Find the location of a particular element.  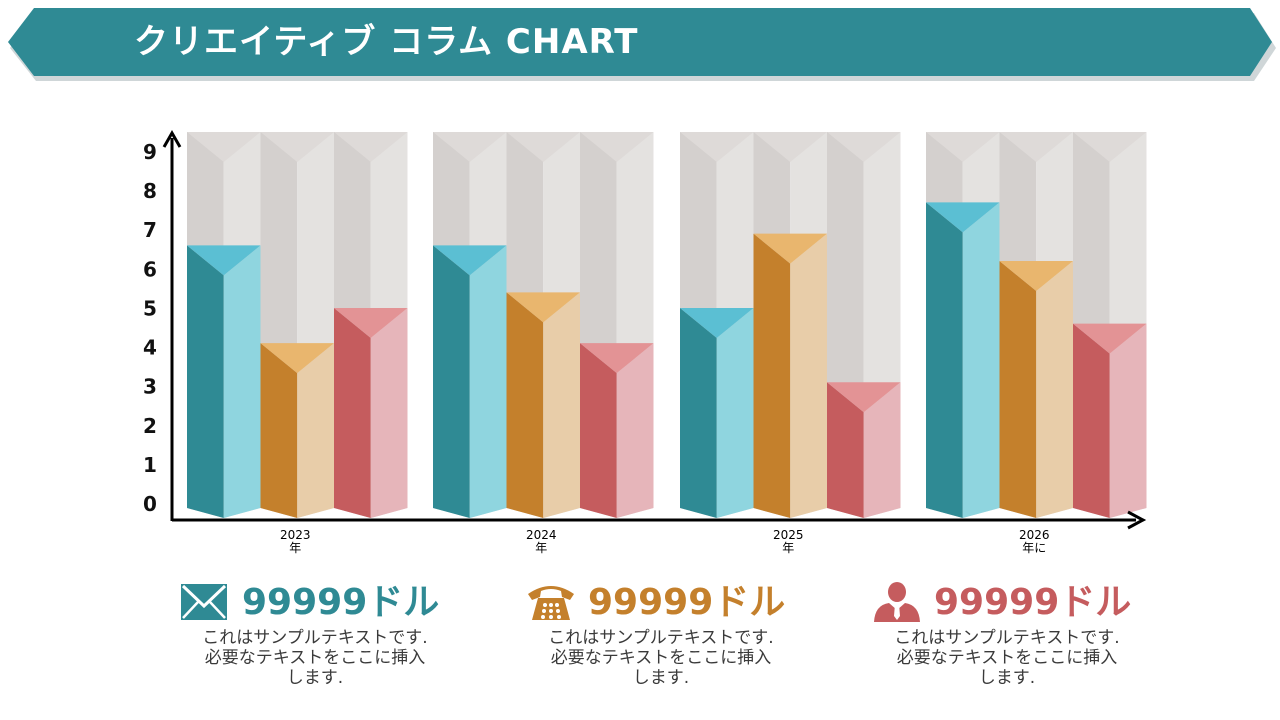

bar-orange-0-top is located at coordinates (297, 358).